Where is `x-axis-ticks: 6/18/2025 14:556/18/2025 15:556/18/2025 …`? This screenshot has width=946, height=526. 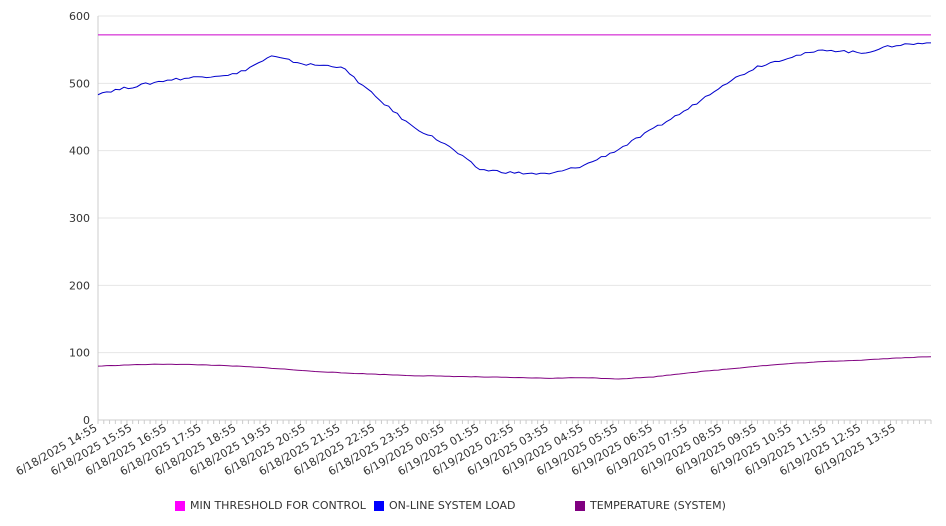
x-axis-ticks: 6/18/2025 14:556/18/2025 15:556/18/2025 … is located at coordinates (473, 449).